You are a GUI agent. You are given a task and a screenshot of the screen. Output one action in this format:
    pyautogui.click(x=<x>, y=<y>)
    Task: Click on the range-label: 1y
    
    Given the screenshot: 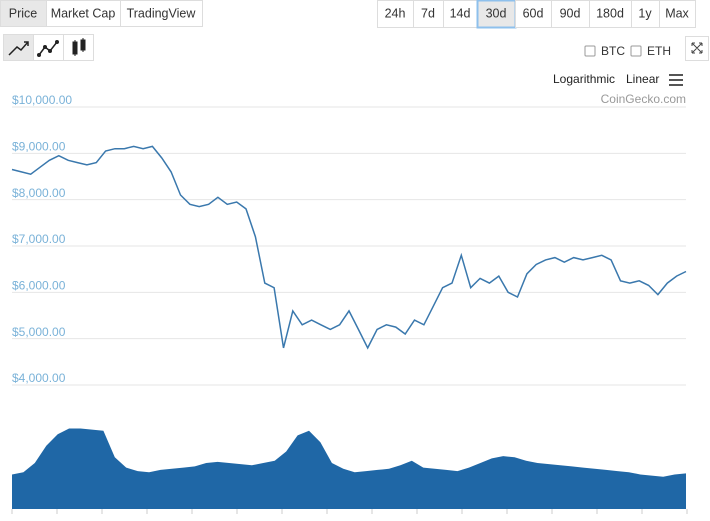 What is the action you would take?
    pyautogui.click(x=645, y=13)
    